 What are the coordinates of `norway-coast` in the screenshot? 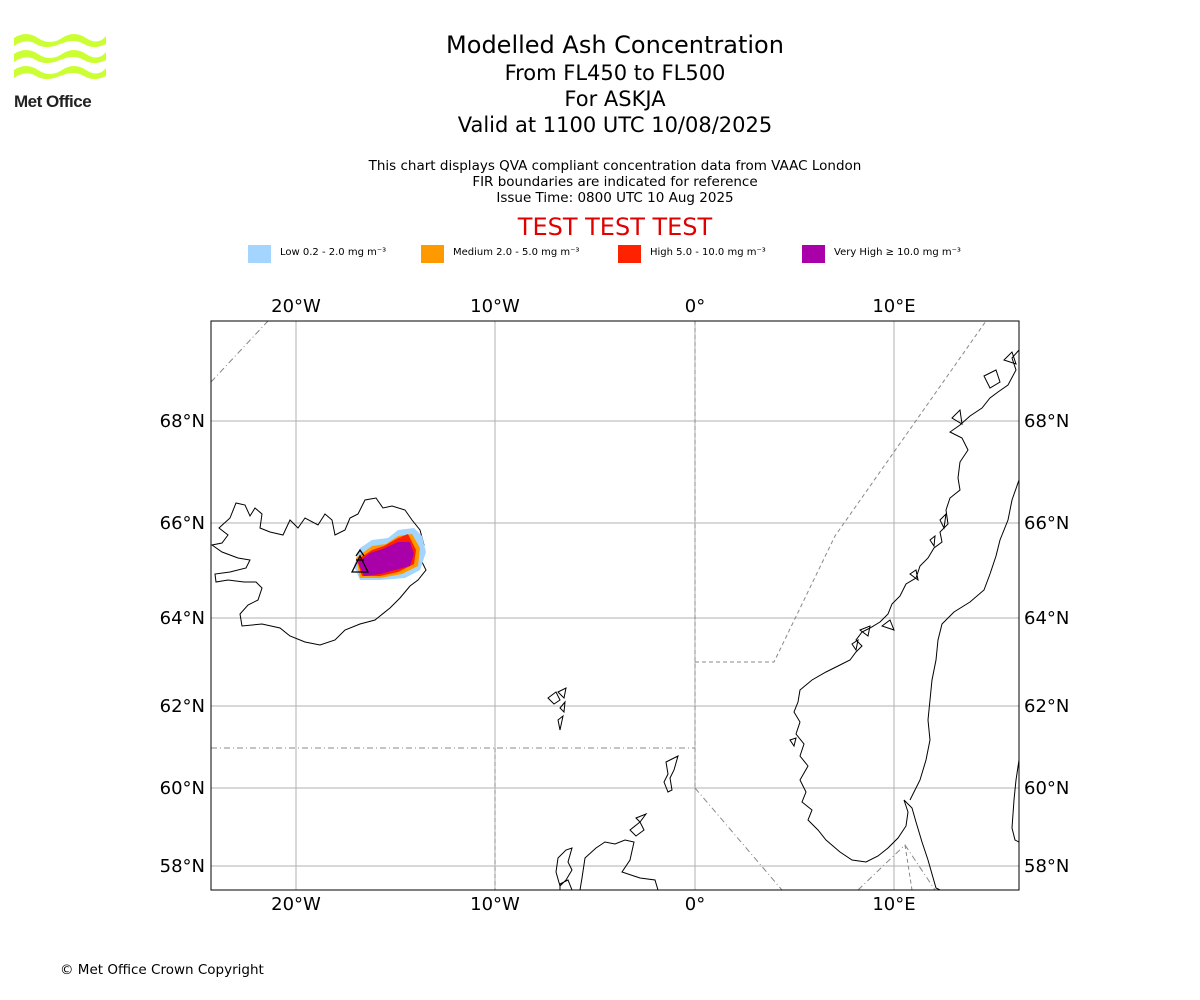 It's located at (906, 619).